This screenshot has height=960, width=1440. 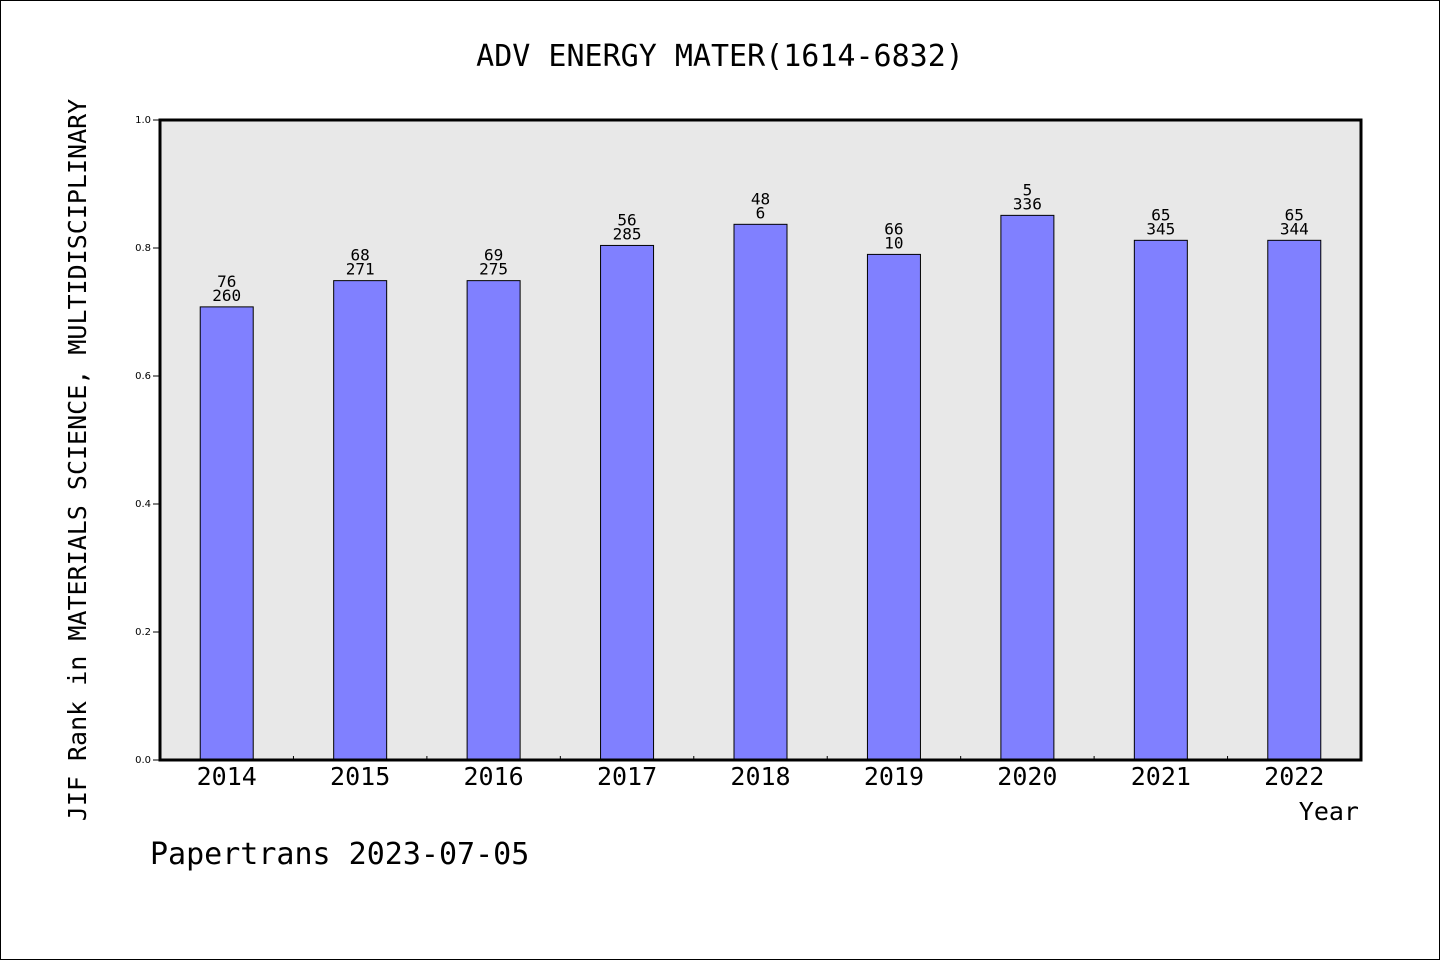 I want to click on bar-label-top: 76, so click(x=226, y=281).